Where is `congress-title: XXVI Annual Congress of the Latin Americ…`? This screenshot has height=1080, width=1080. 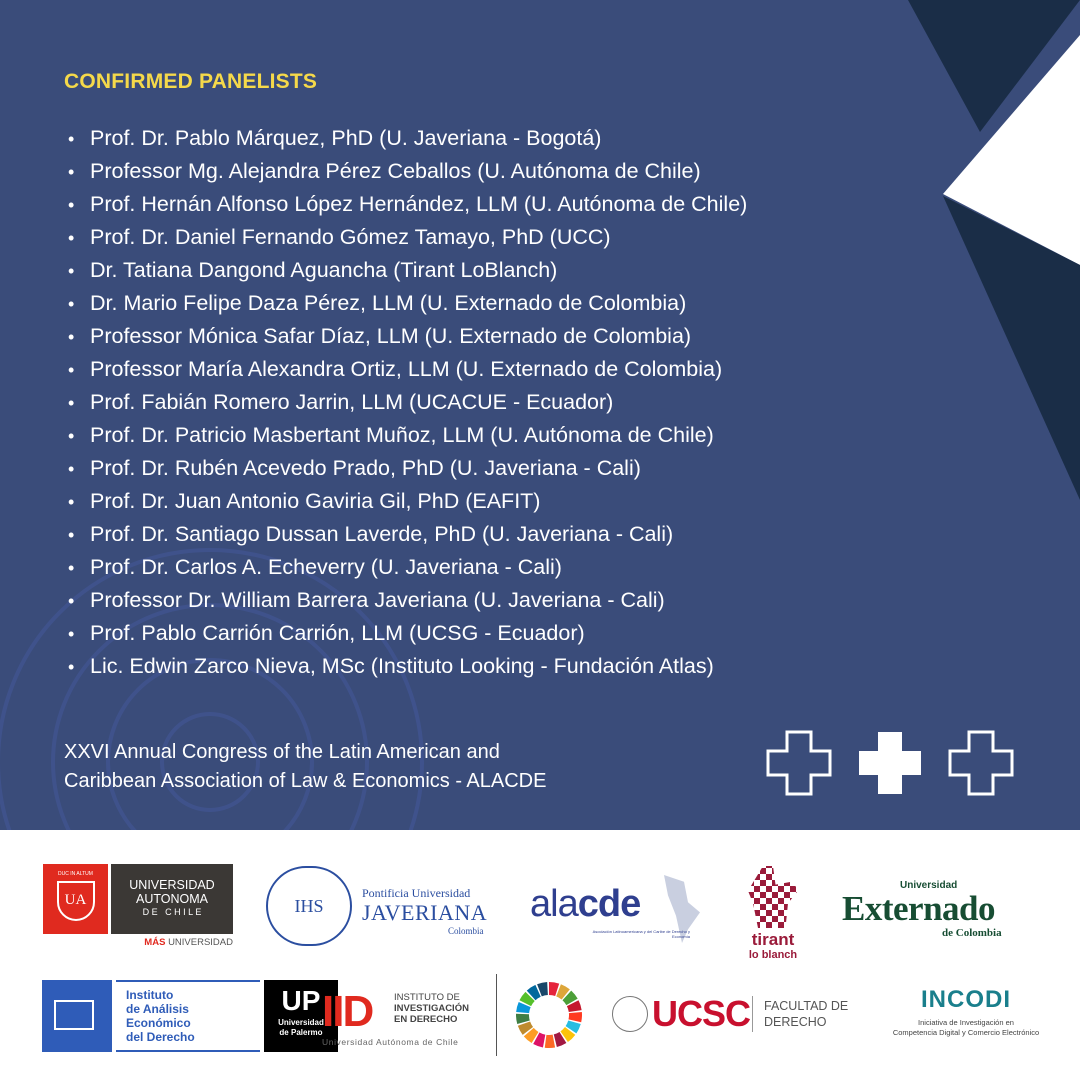
congress-title: XXVI Annual Congress of the Latin Americ… is located at coordinates (305, 767).